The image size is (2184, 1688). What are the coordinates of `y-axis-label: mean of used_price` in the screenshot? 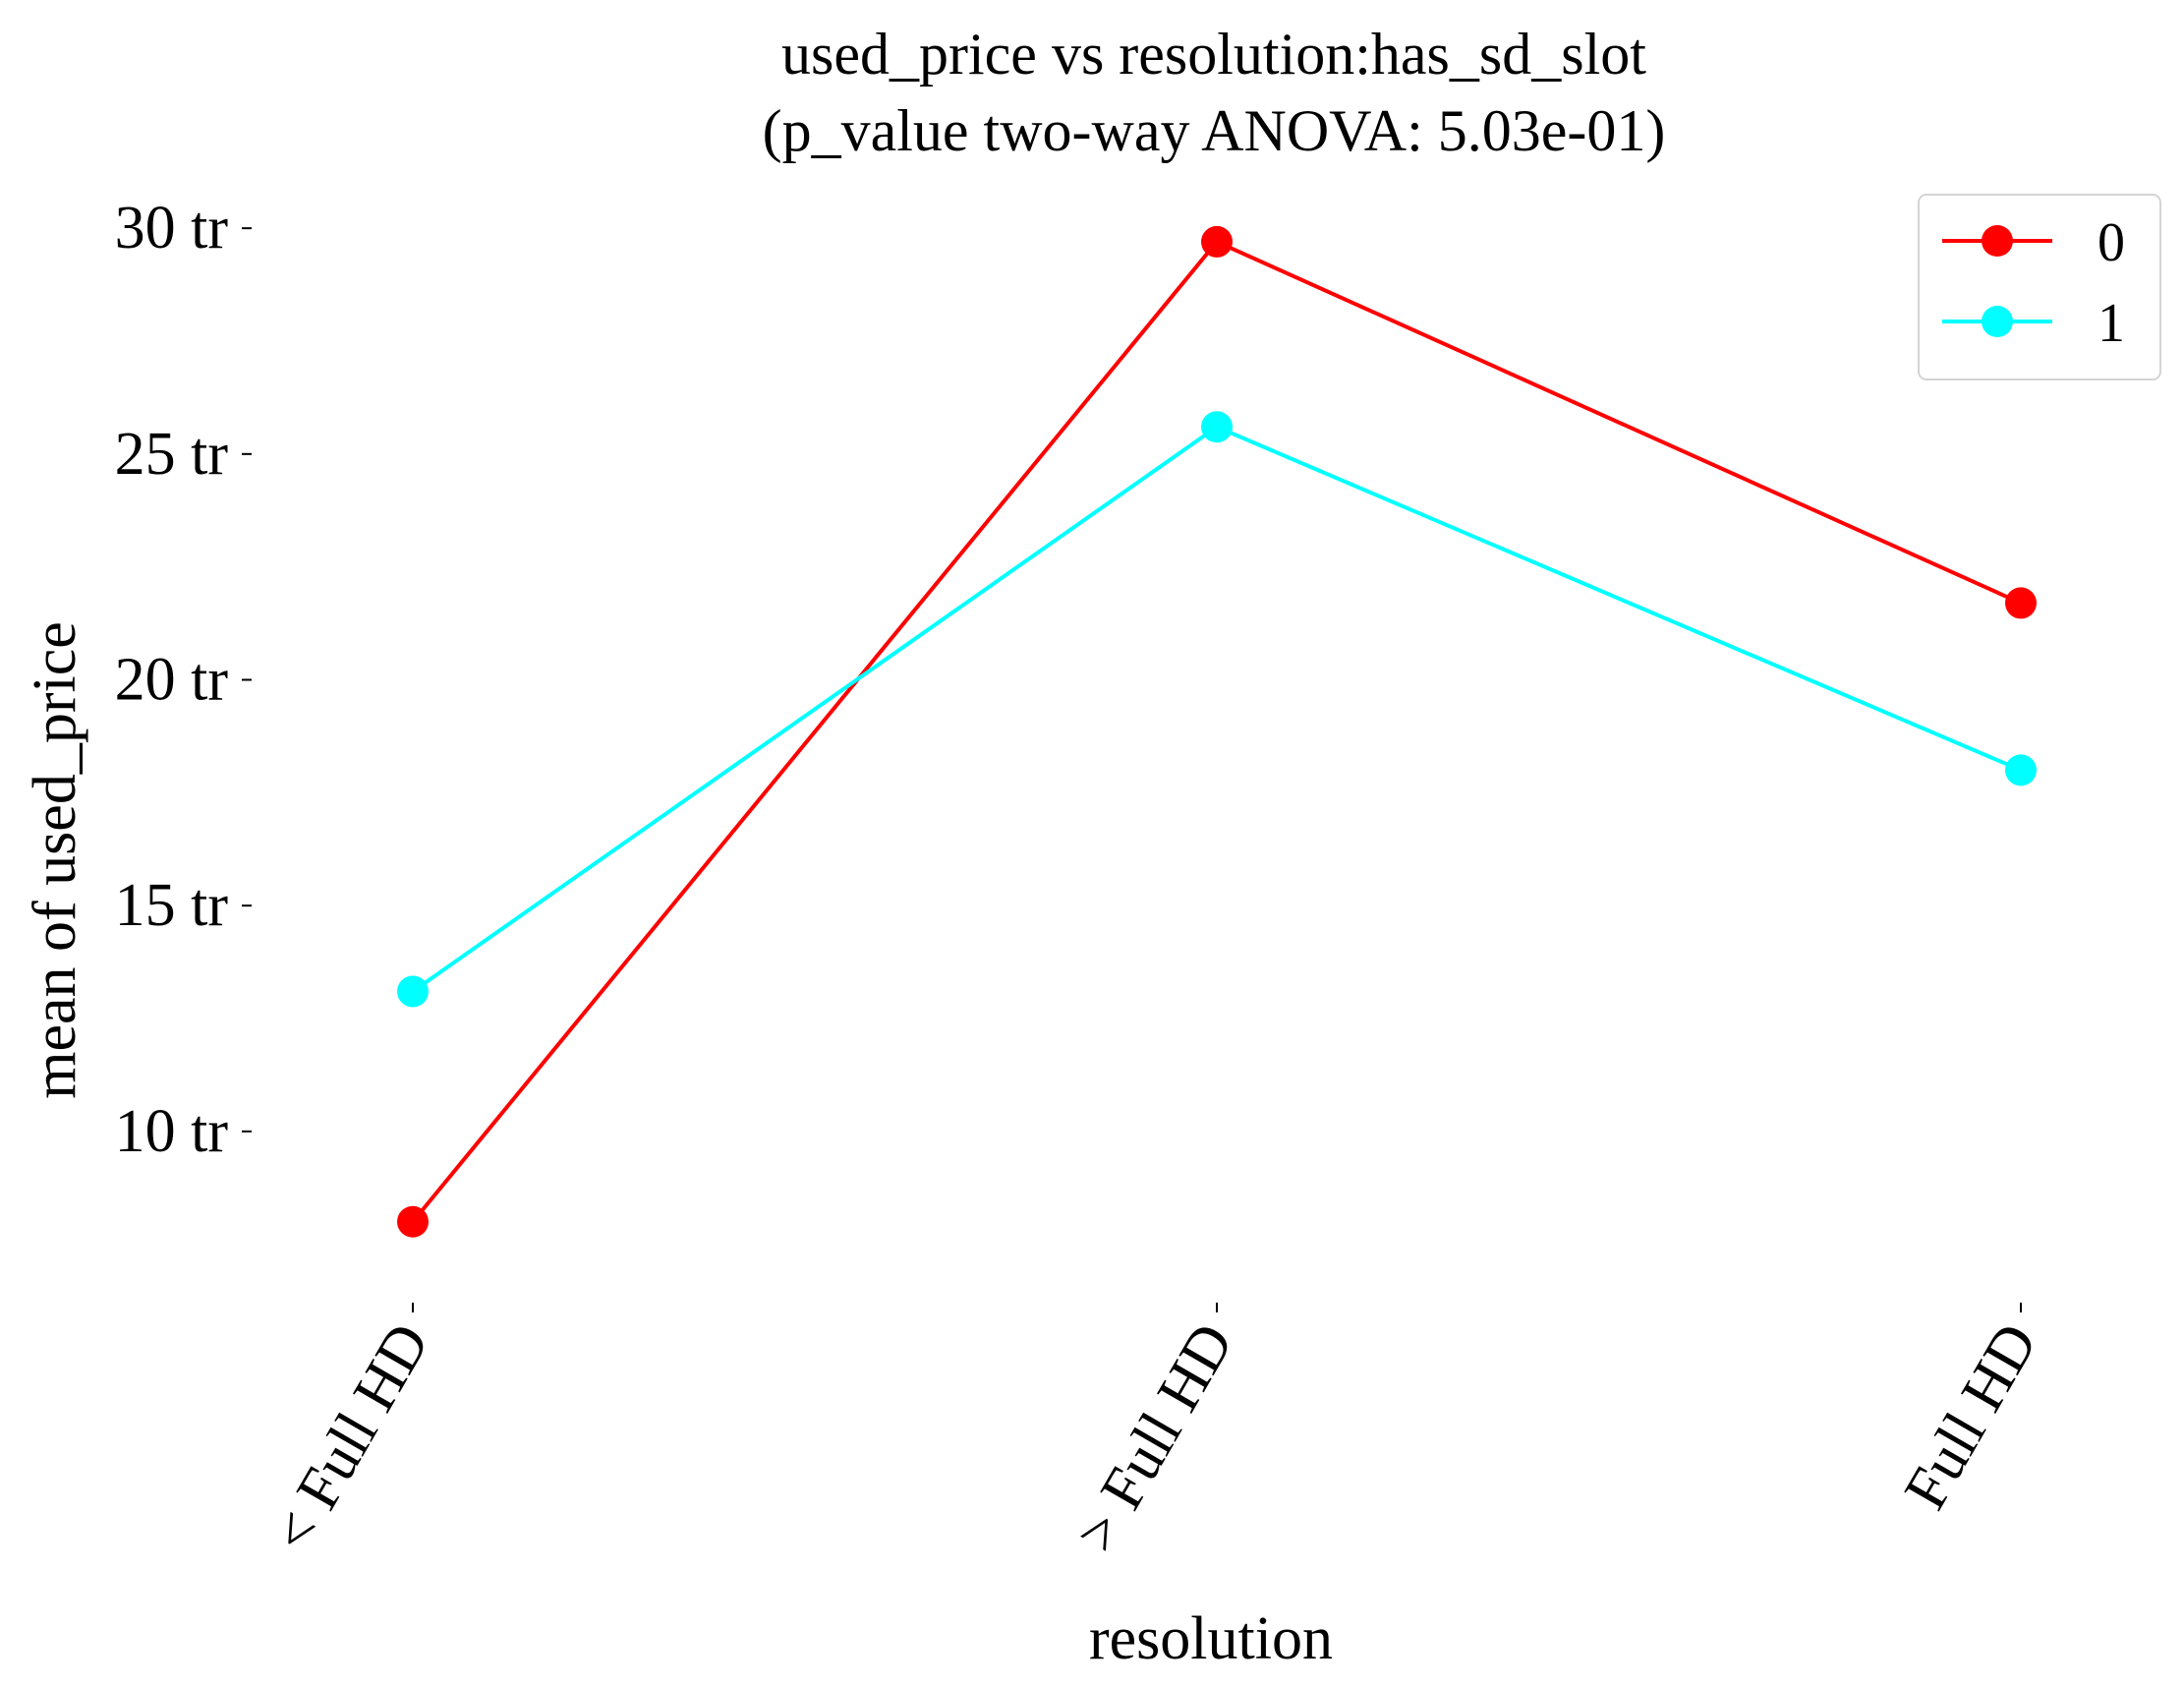 It's located at (55, 859).